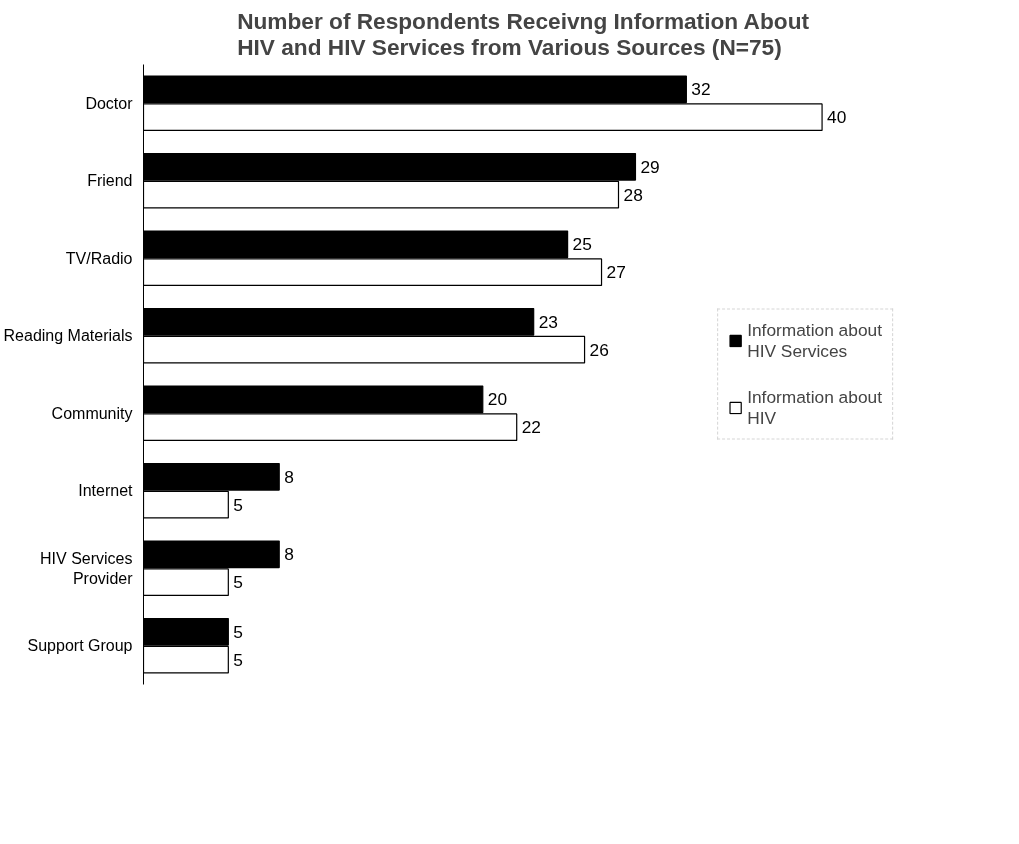 The height and width of the screenshot is (844, 1019). I want to click on data-label: 32, so click(701, 89).